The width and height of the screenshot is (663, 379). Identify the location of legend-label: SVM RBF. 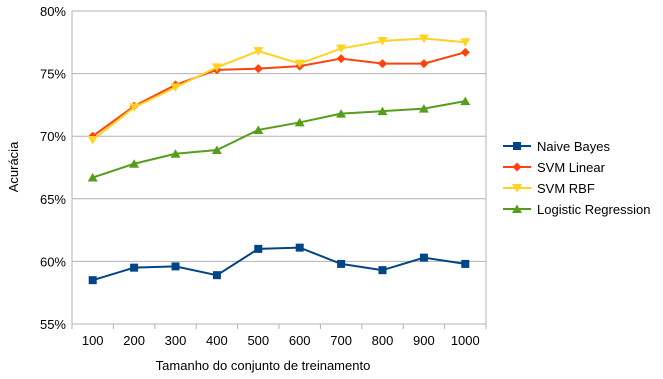
(566, 188).